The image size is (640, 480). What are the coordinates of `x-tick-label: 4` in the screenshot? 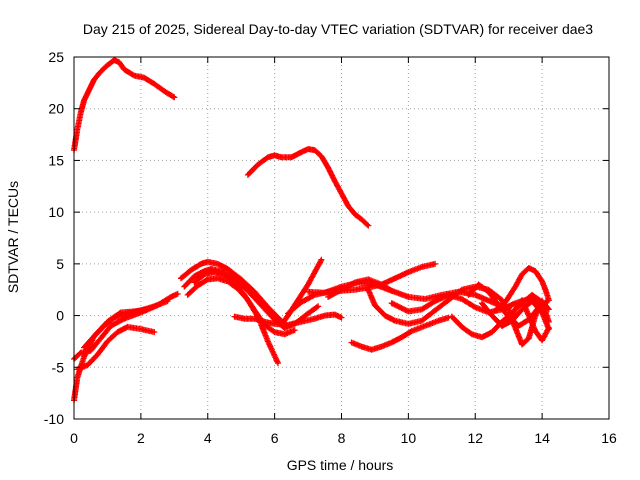 It's located at (208, 438).